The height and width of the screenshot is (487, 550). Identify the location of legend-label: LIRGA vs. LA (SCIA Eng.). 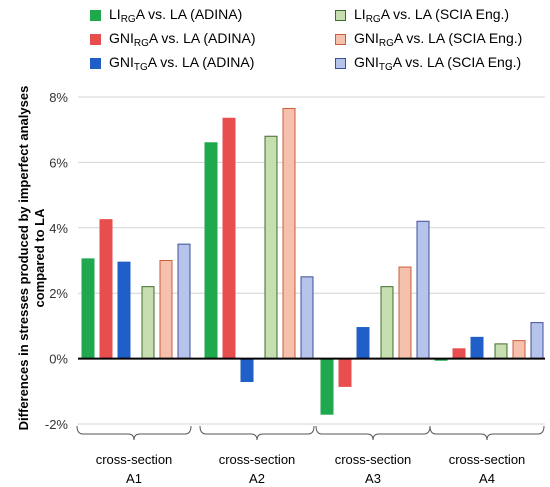
(432, 15).